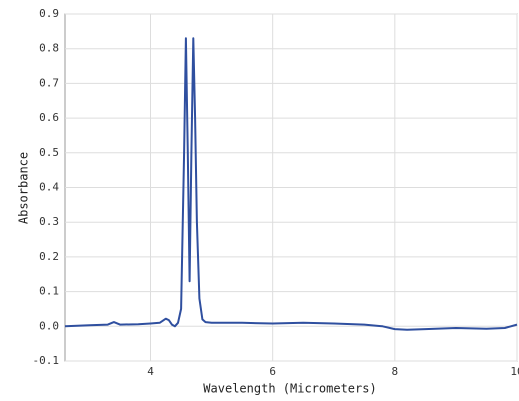 This screenshot has height=401, width=519. Describe the element at coordinates (49, 221) in the screenshot. I see `y-tick-label: 0.3` at that location.